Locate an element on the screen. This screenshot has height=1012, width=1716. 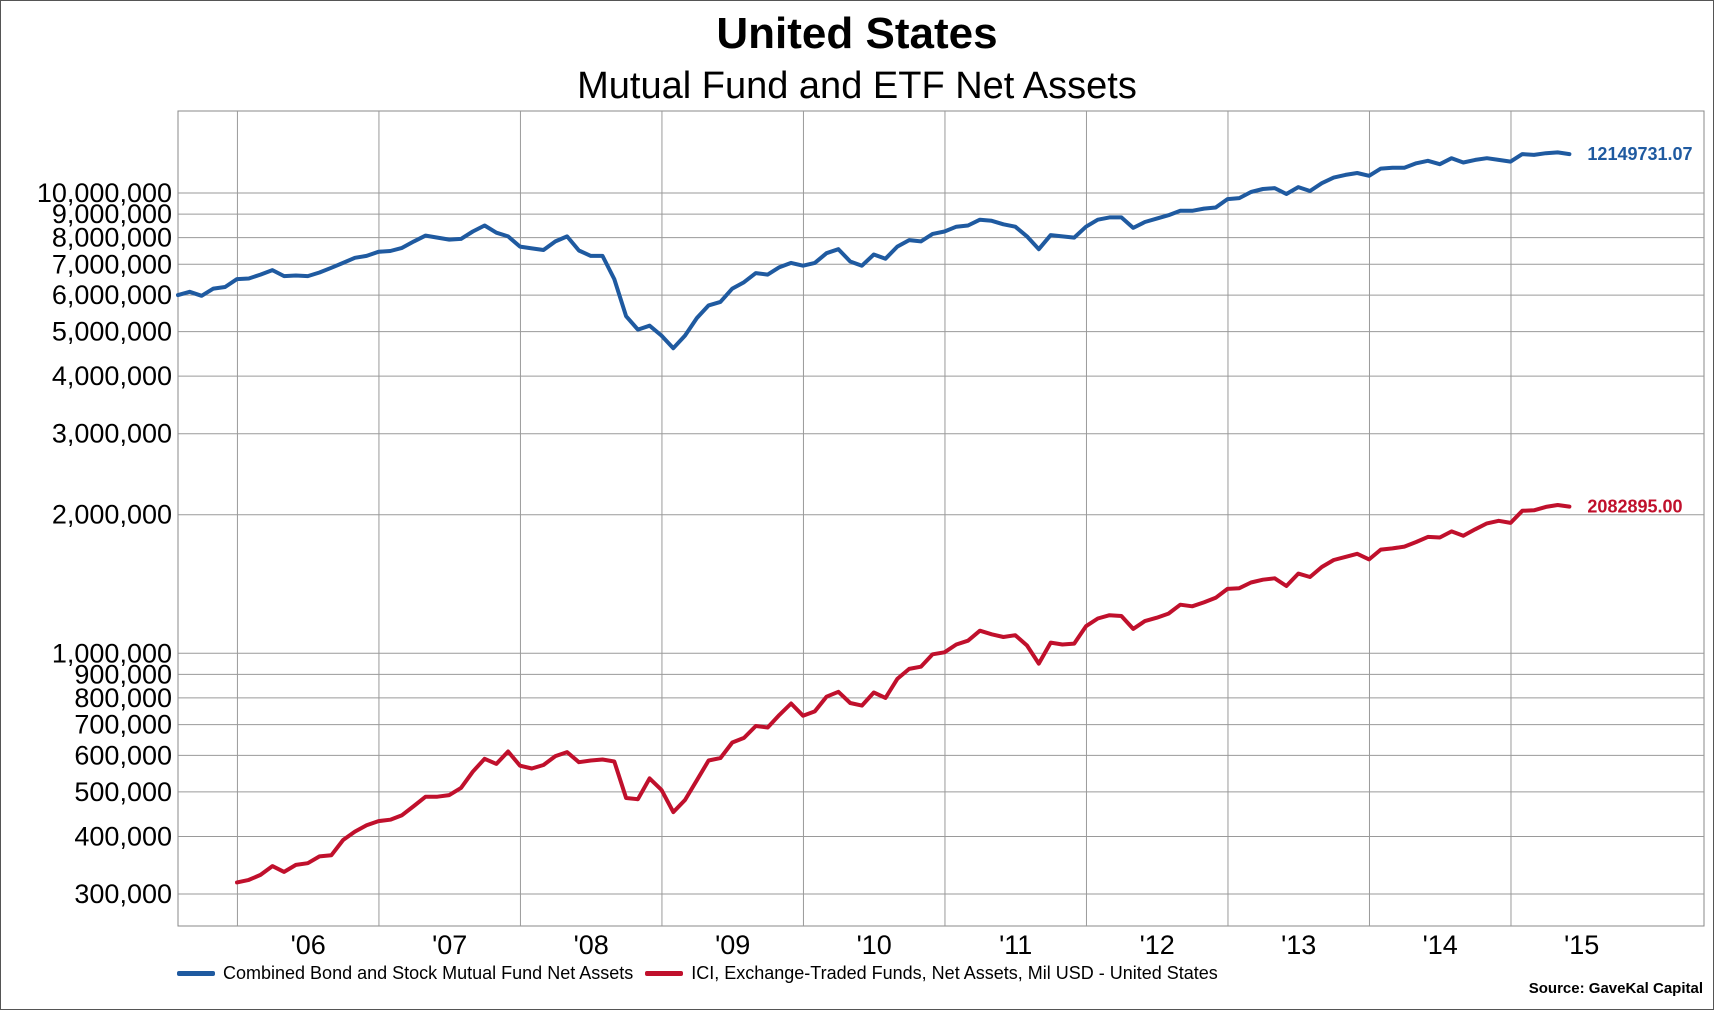
x-tick-label: '10 is located at coordinates (874, 945).